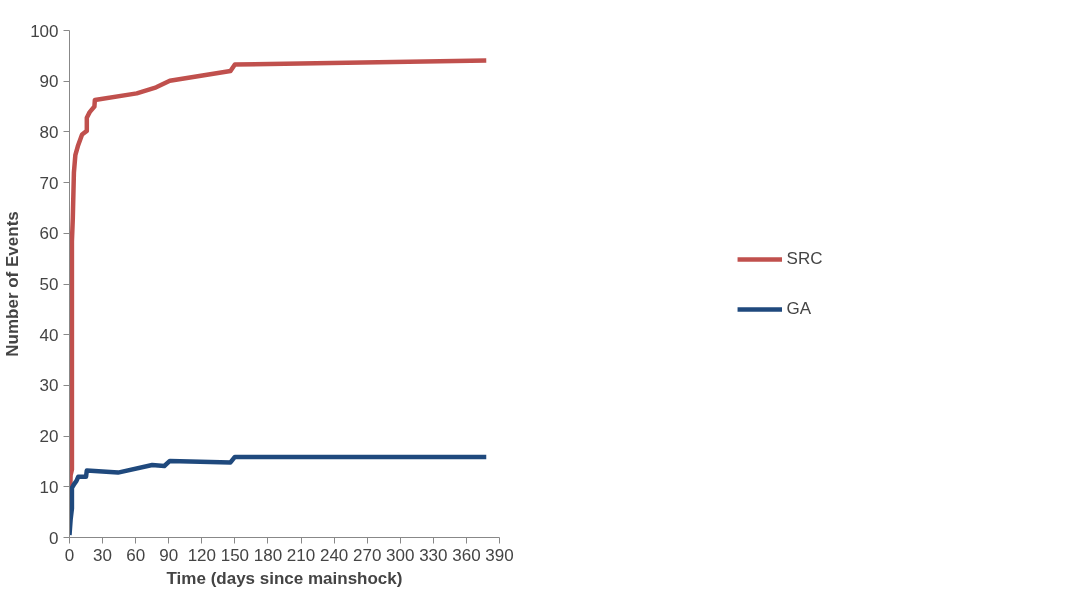  Describe the element at coordinates (367, 555) in the screenshot. I see `x-tick-label: 270` at that location.